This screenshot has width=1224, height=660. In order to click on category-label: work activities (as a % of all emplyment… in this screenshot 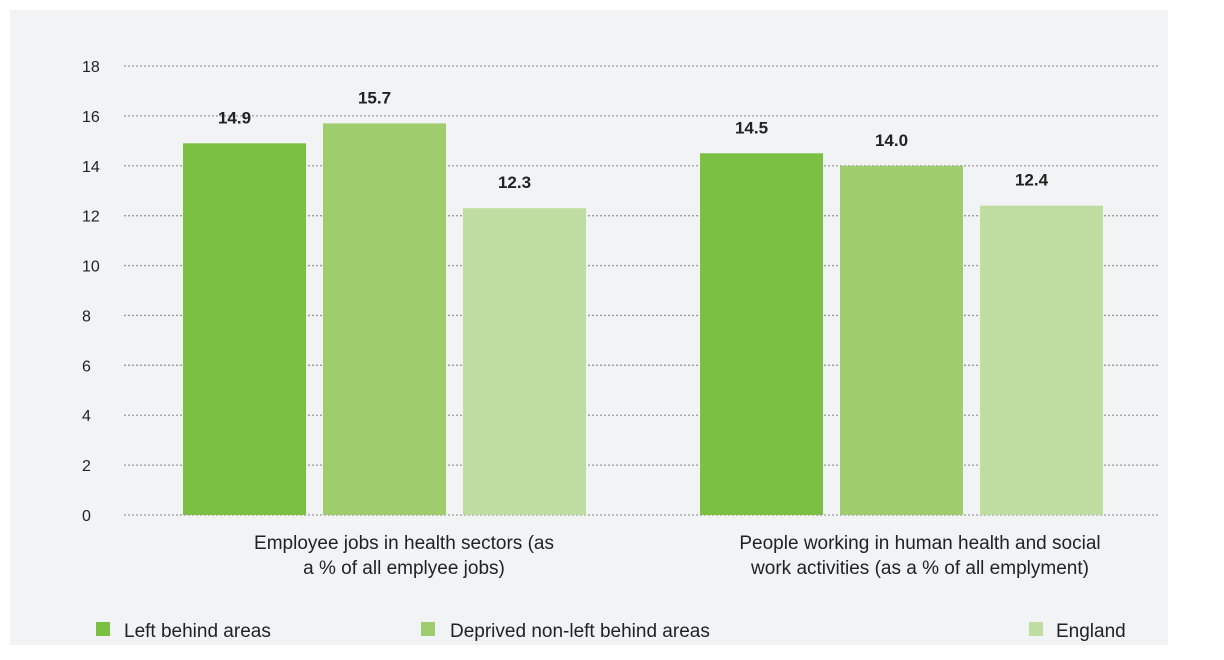, I will do `click(919, 568)`.